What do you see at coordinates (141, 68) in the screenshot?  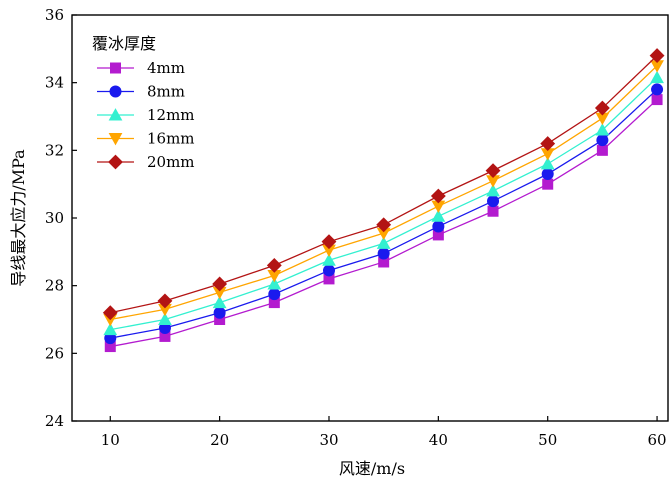 I see `legend-item: 4mm` at bounding box center [141, 68].